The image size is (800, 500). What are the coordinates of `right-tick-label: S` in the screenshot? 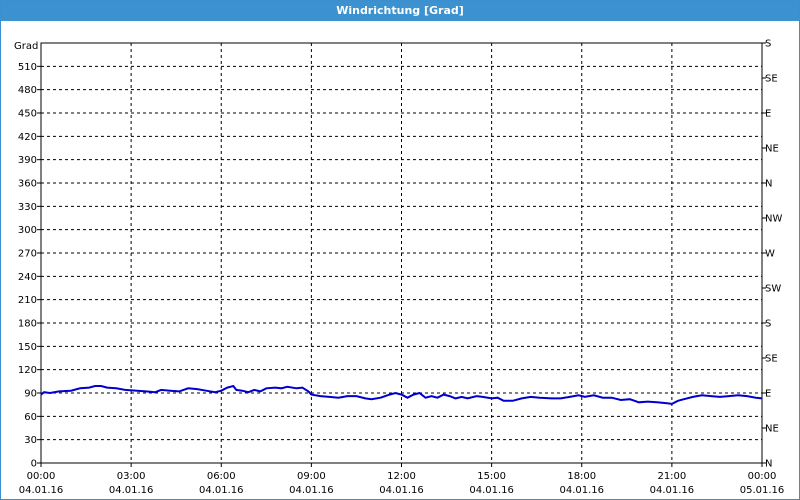 It's located at (768, 324).